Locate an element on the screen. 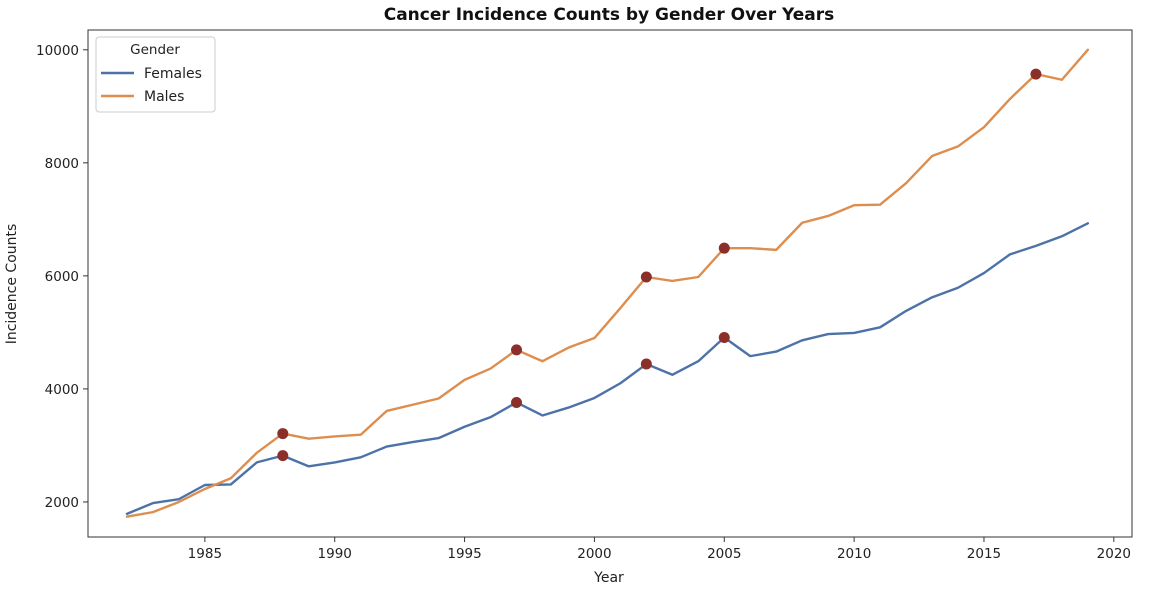 The height and width of the screenshot is (590, 1164). legend: Gender Females Males is located at coordinates (155, 74).